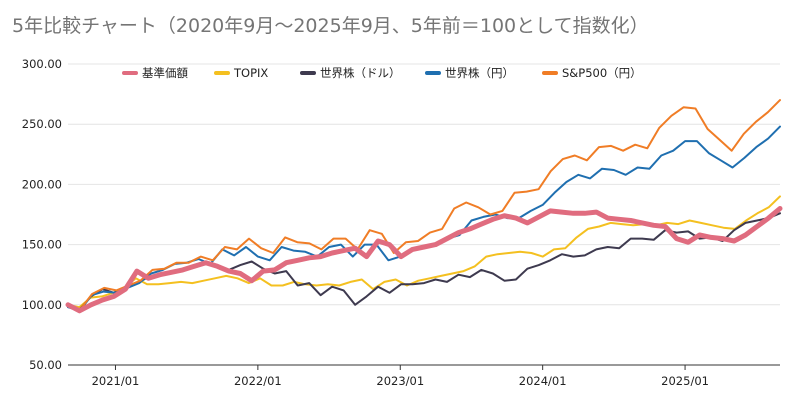  Describe the element at coordinates (42, 214) in the screenshot. I see `y-axis-ticks: 50.00 100.00 150.00 200.00 250.00 300.00` at that location.